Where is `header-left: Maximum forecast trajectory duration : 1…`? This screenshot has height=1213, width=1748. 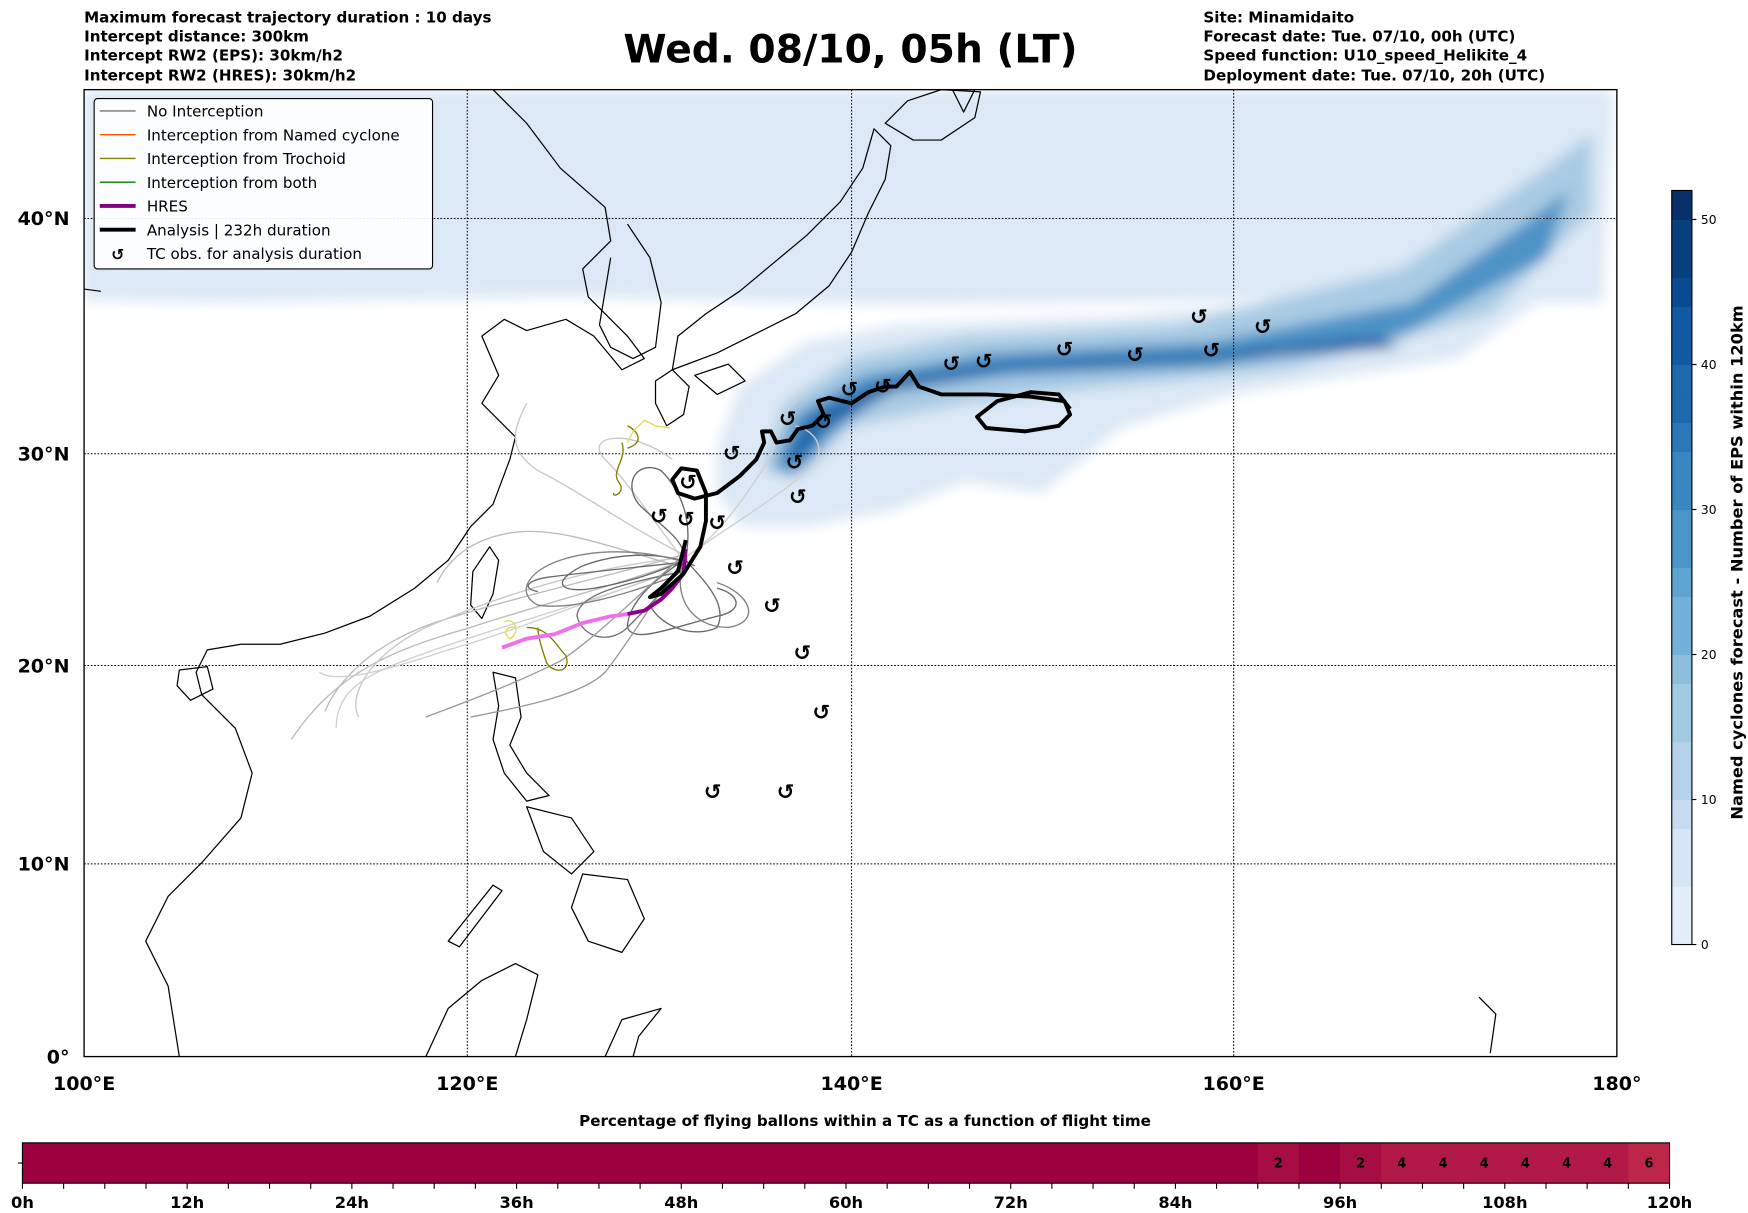 header-left: Maximum forecast trajectory duration : 1… is located at coordinates (287, 46).